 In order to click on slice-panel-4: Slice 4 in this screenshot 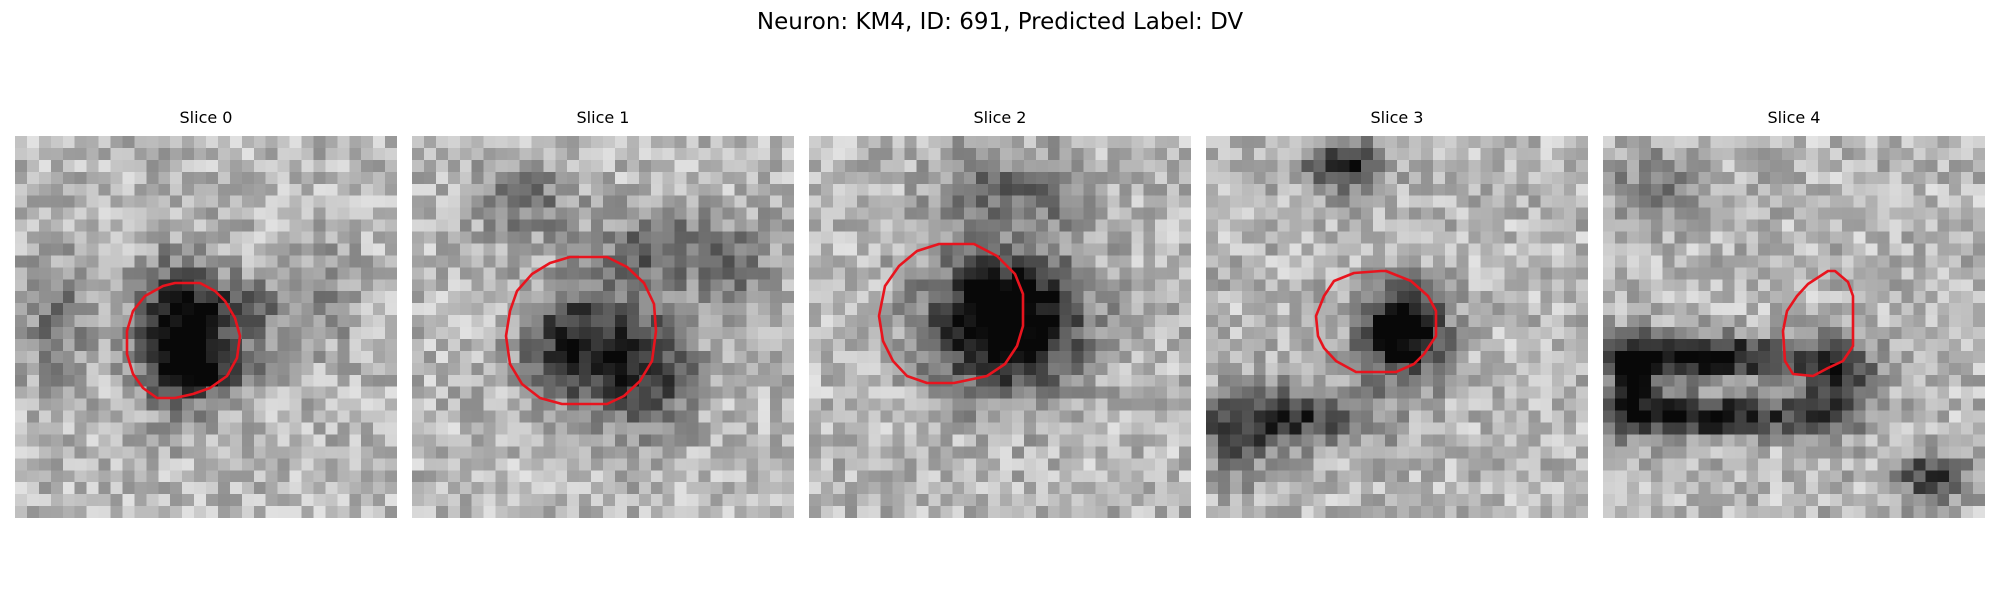, I will do `click(1794, 313)`.